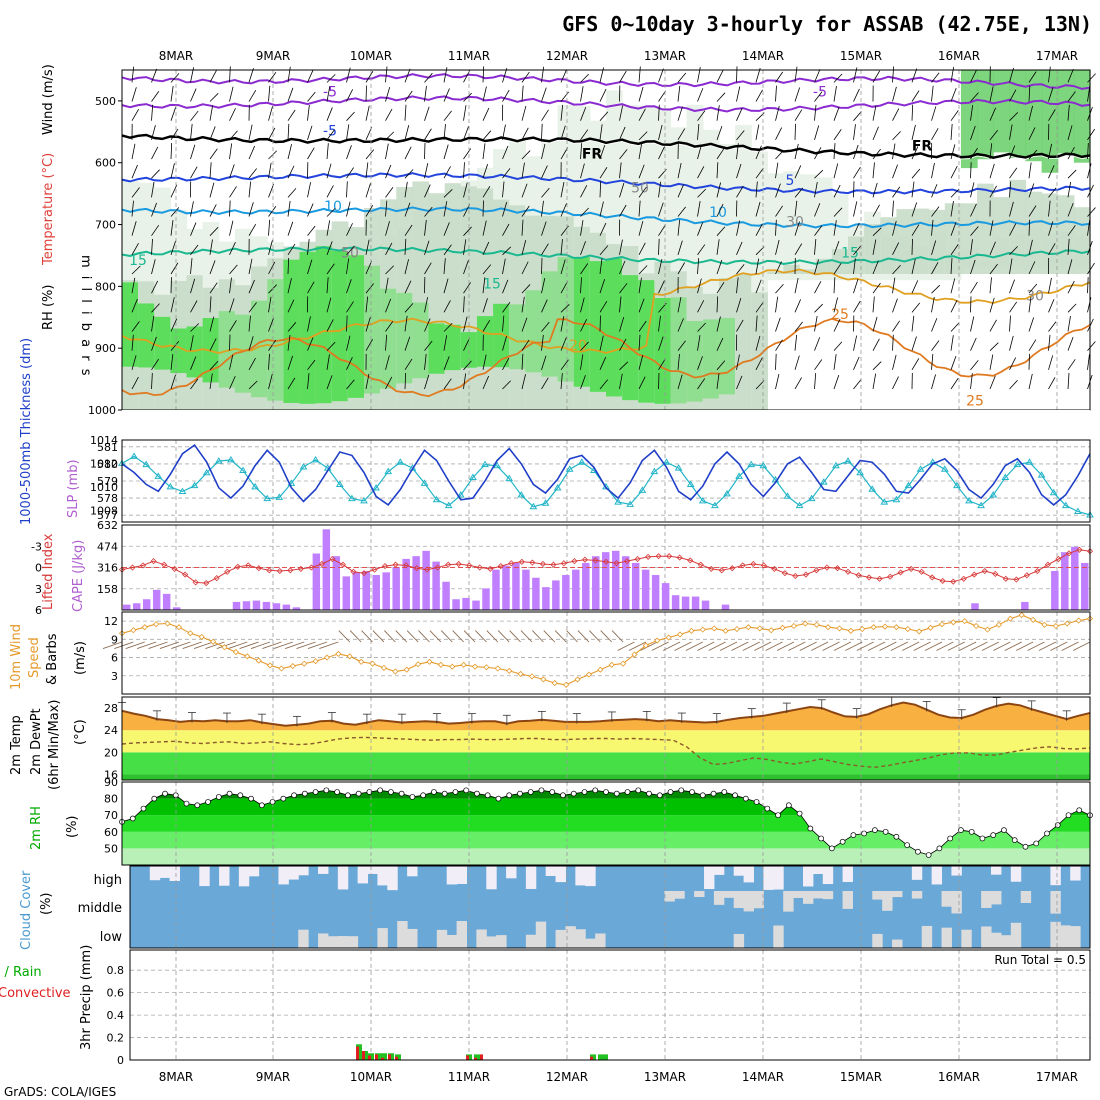 This screenshot has width=1100, height=1100. Describe the element at coordinates (86, 997) in the screenshot. I see `precip-ylabel: 3hr Precip (mm)` at that location.